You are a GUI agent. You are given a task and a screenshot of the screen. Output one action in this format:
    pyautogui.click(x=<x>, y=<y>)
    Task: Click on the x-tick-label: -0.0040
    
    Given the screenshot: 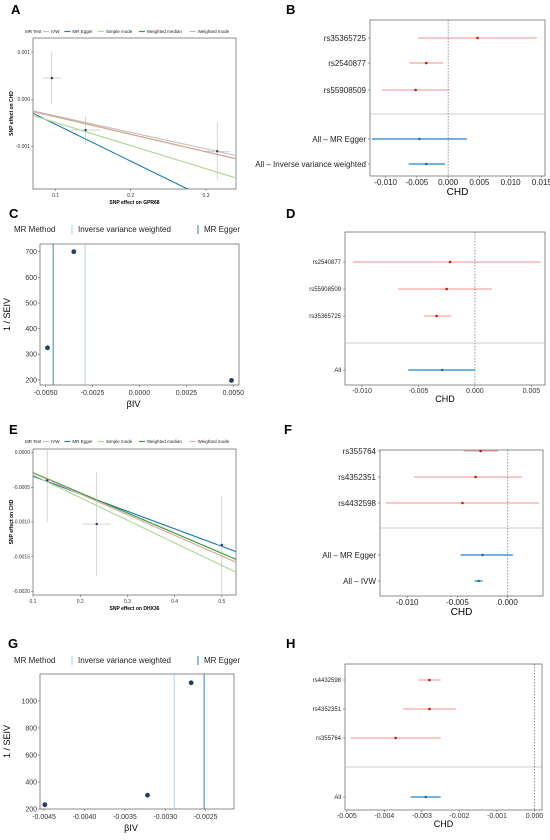 What is the action you would take?
    pyautogui.click(x=85, y=817)
    